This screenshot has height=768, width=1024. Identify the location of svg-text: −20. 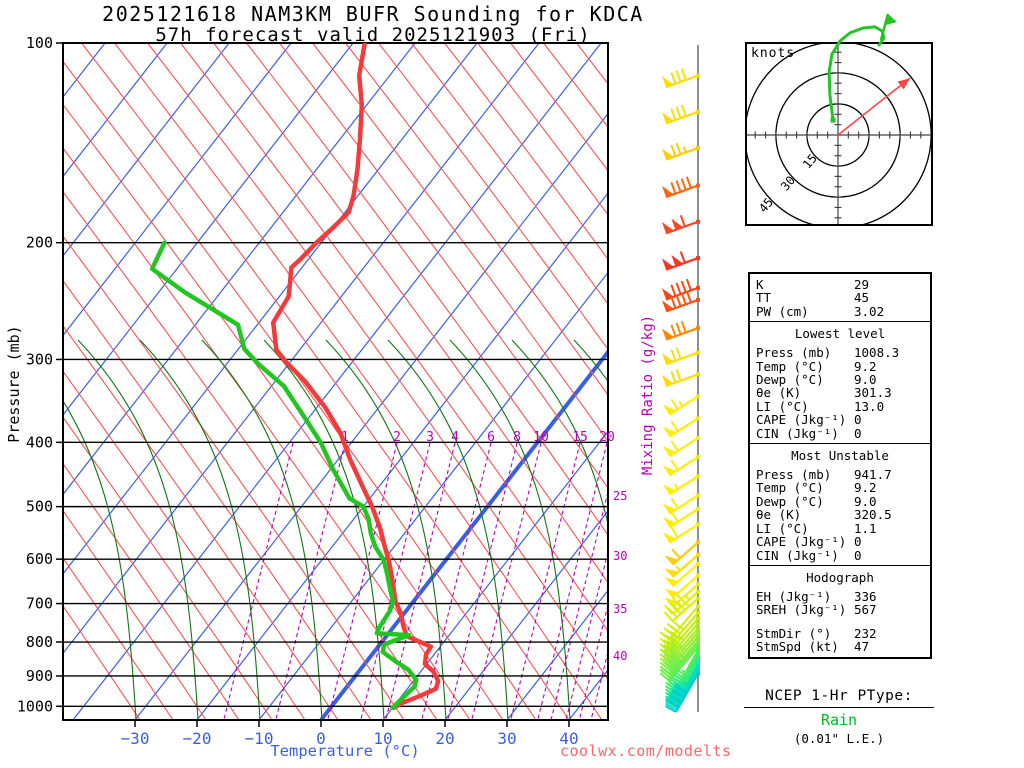
(197, 738).